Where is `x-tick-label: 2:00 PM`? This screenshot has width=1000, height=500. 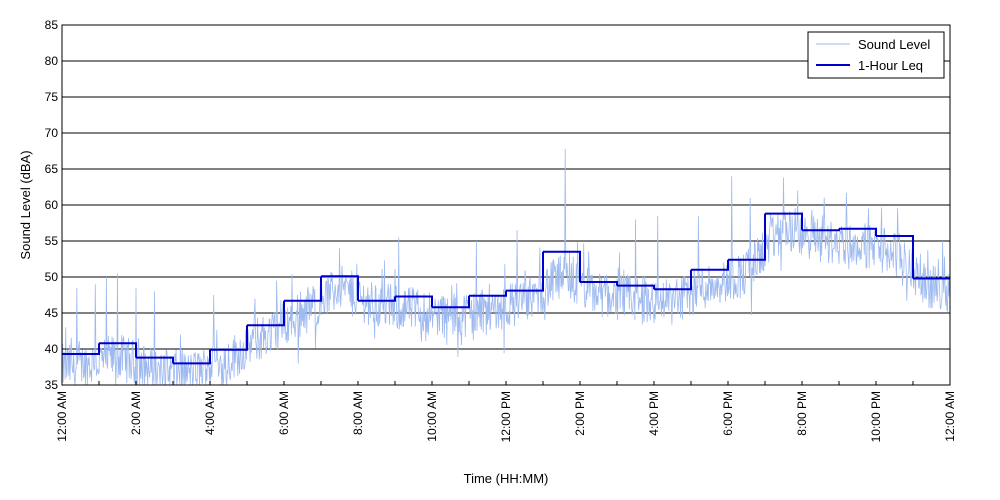
x-tick-label: 2:00 PM is located at coordinates (580, 413).